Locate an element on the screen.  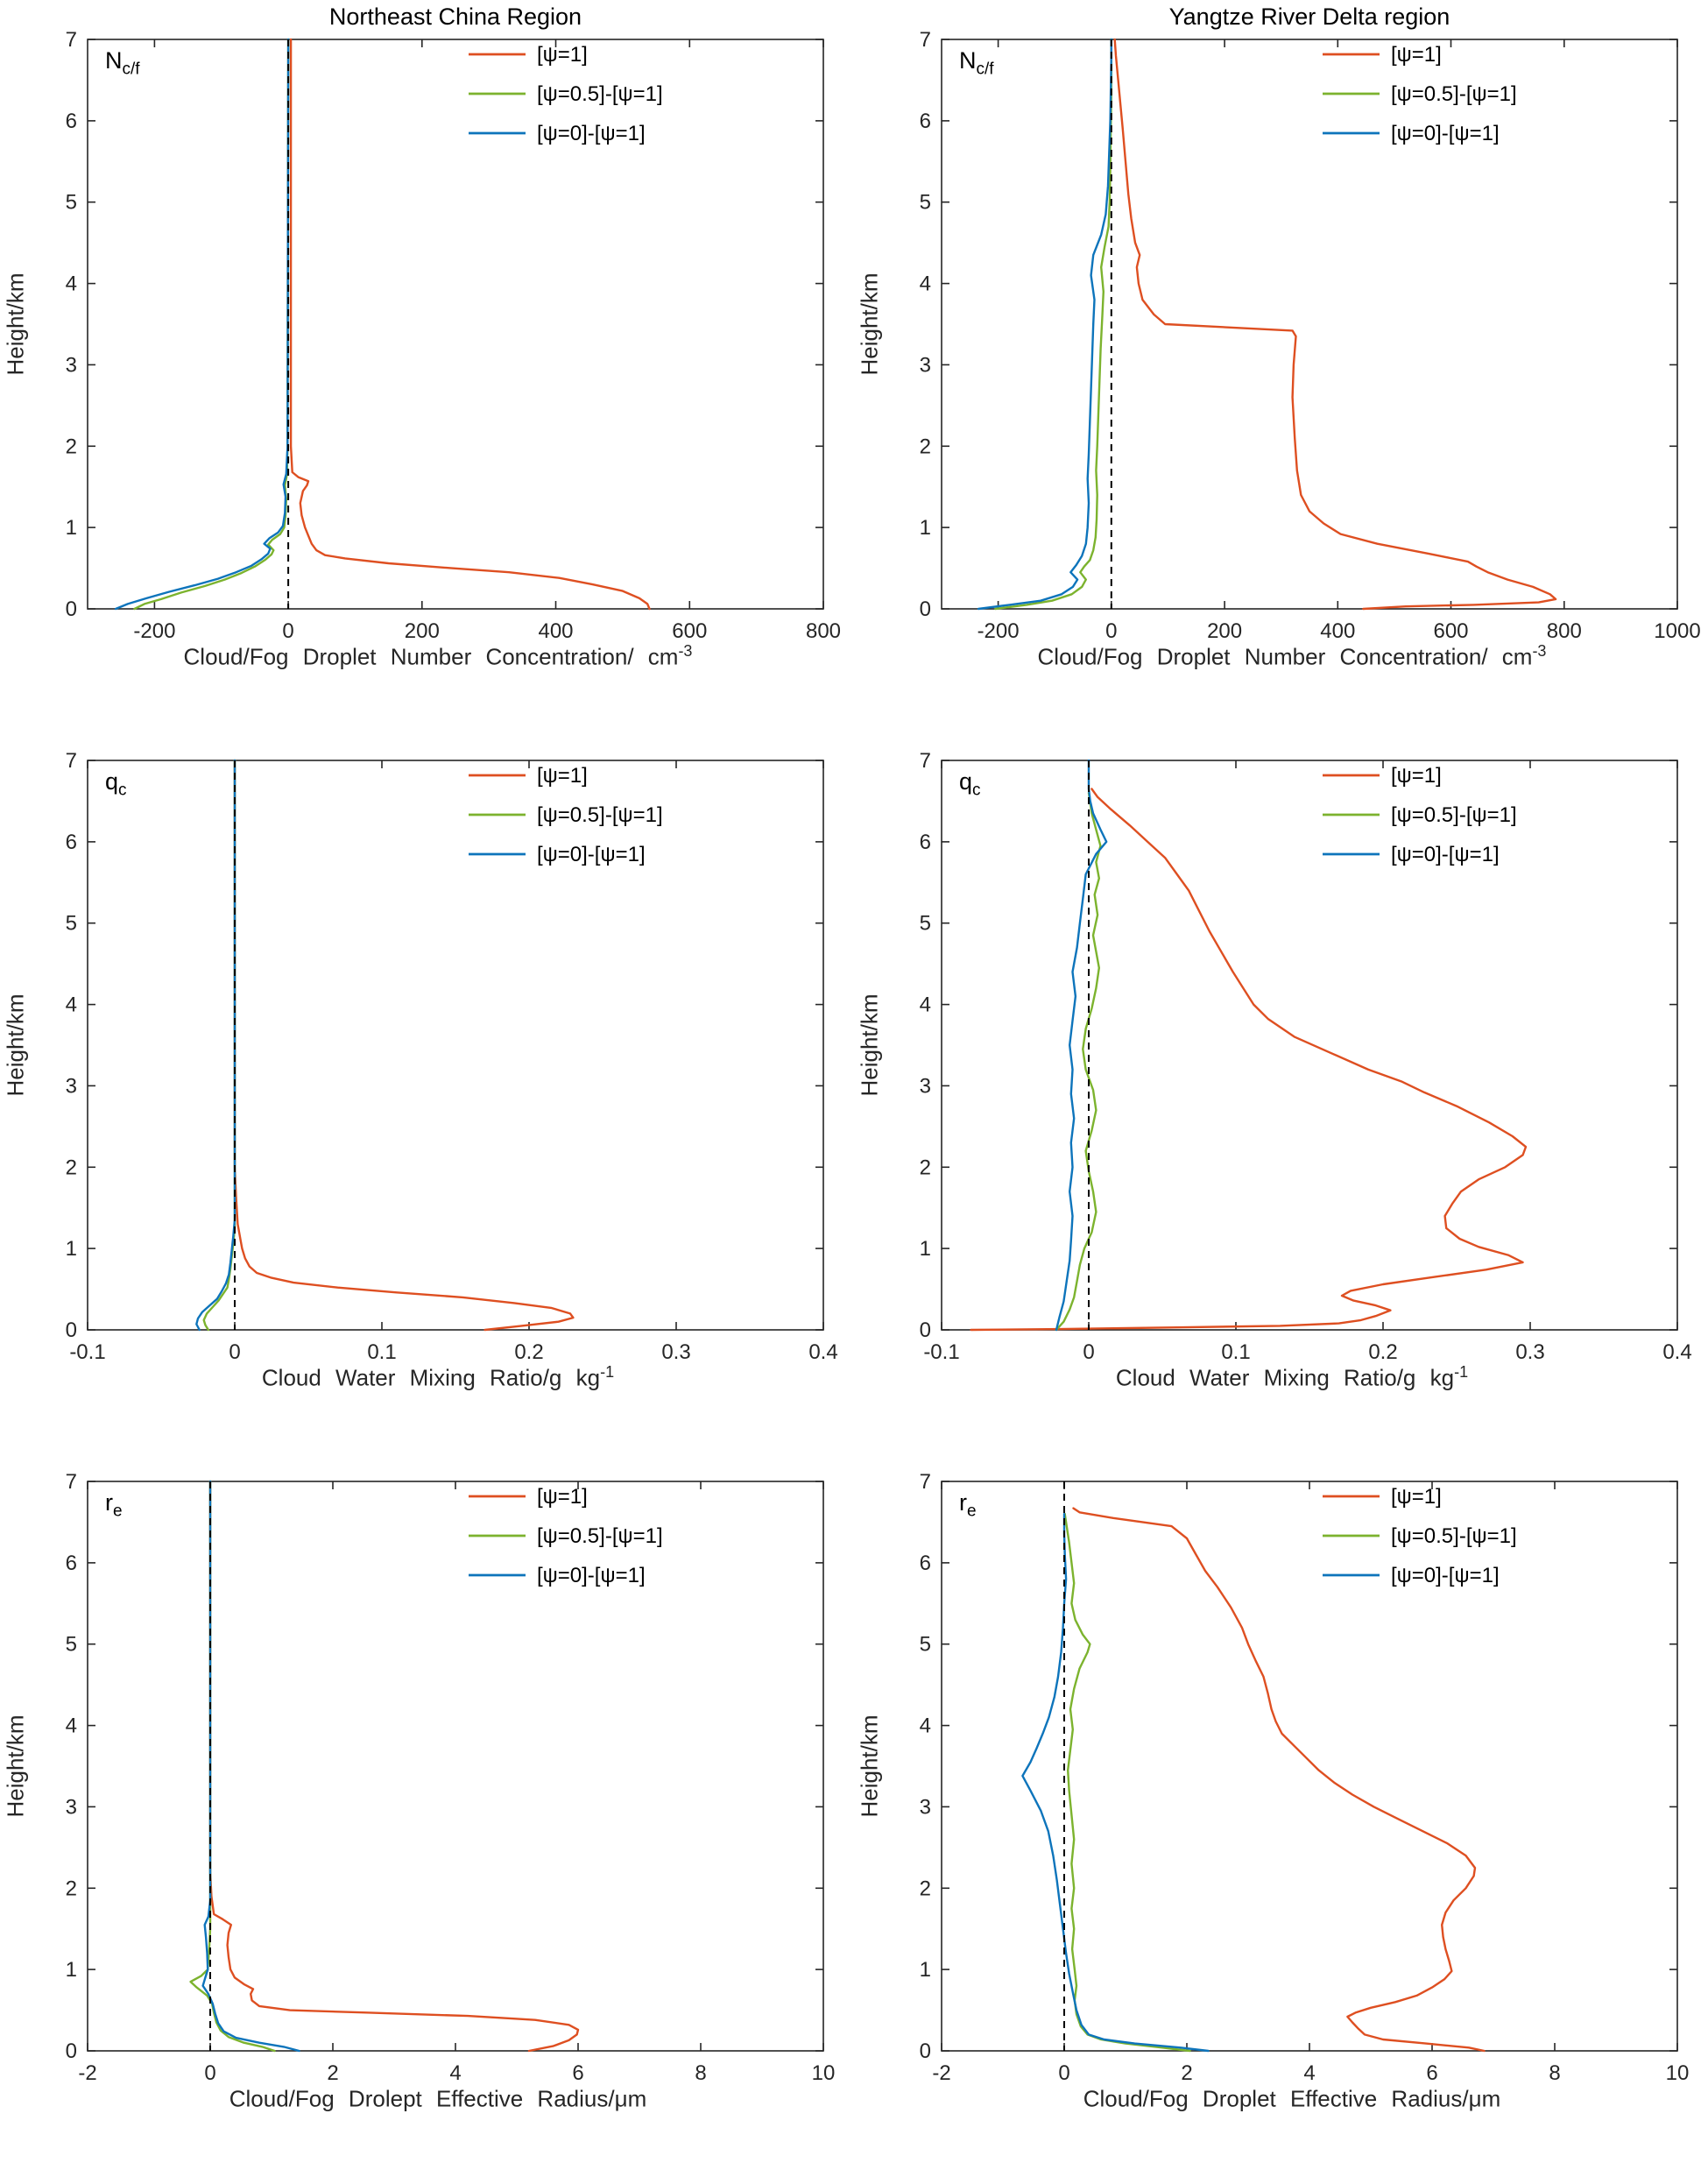
x-tick-label: 0.2 is located at coordinates (528, 1352).